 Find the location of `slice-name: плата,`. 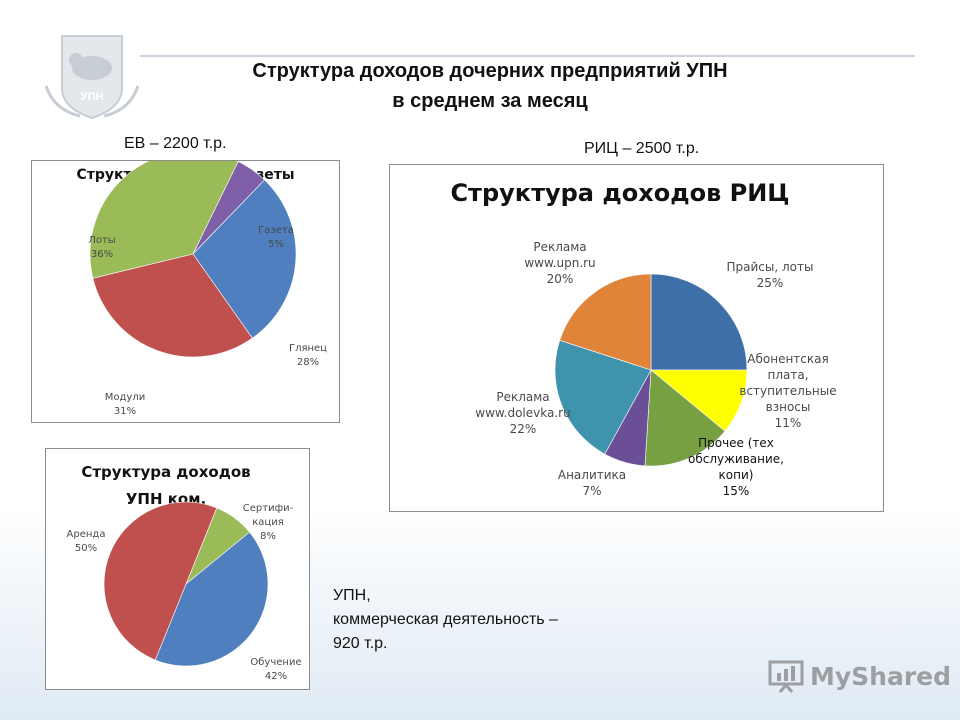

slice-name: плата, is located at coordinates (787, 375).